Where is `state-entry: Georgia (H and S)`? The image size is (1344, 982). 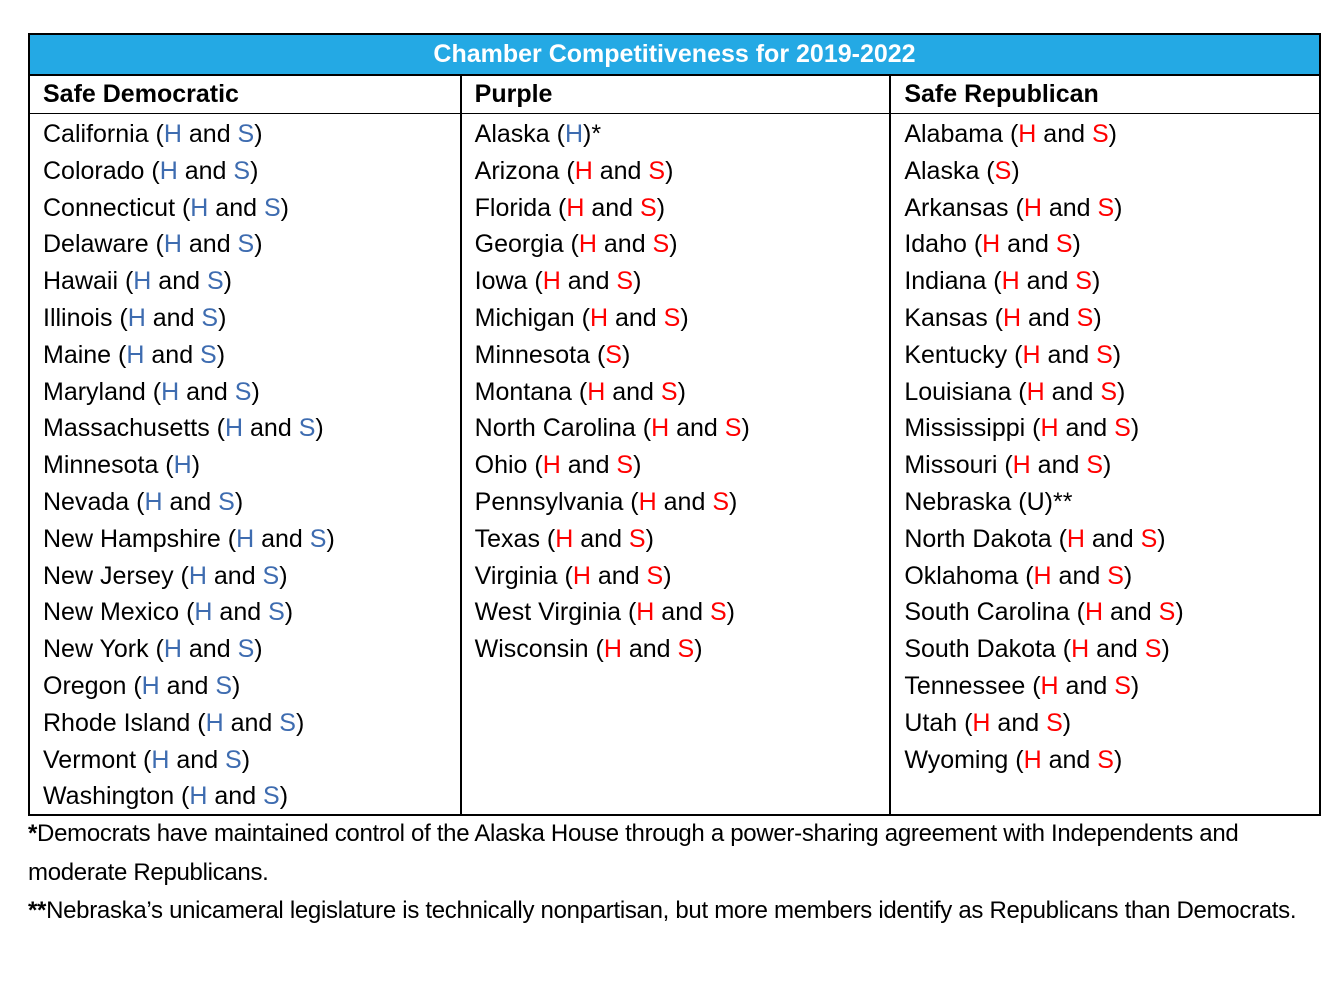
state-entry: Georgia (H and S) is located at coordinates (576, 244).